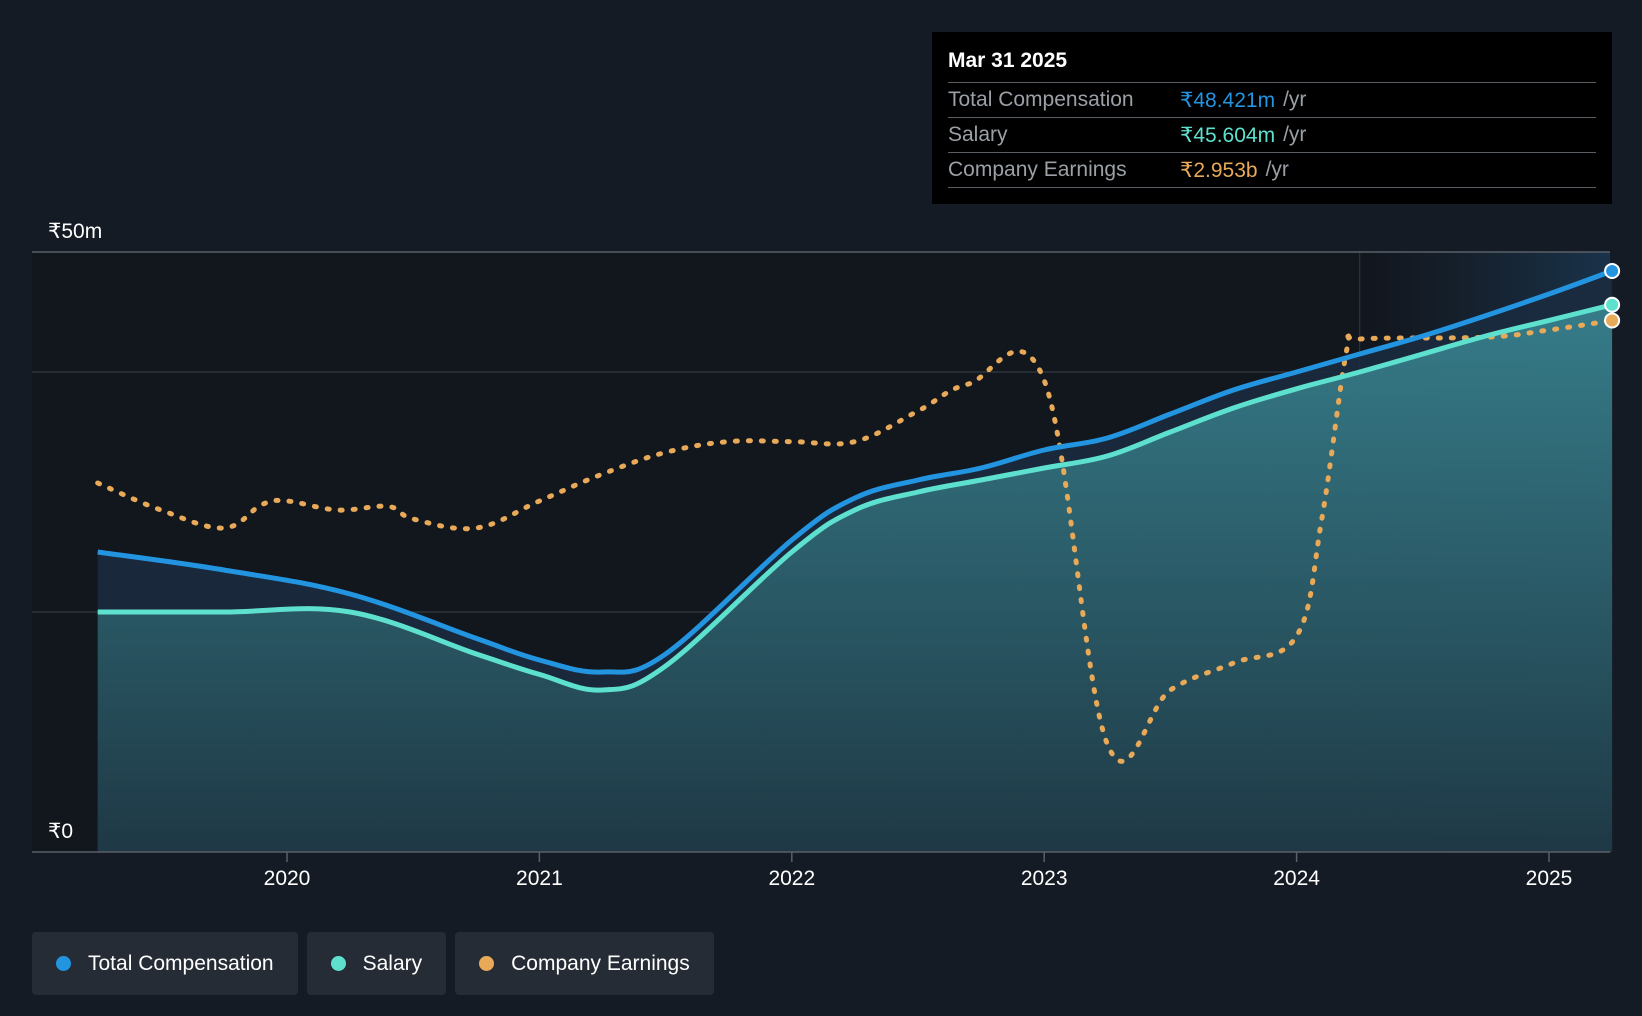 This screenshot has height=1016, width=1642. Describe the element at coordinates (1612, 320) in the screenshot. I see `company-earnings-end-marker` at that location.